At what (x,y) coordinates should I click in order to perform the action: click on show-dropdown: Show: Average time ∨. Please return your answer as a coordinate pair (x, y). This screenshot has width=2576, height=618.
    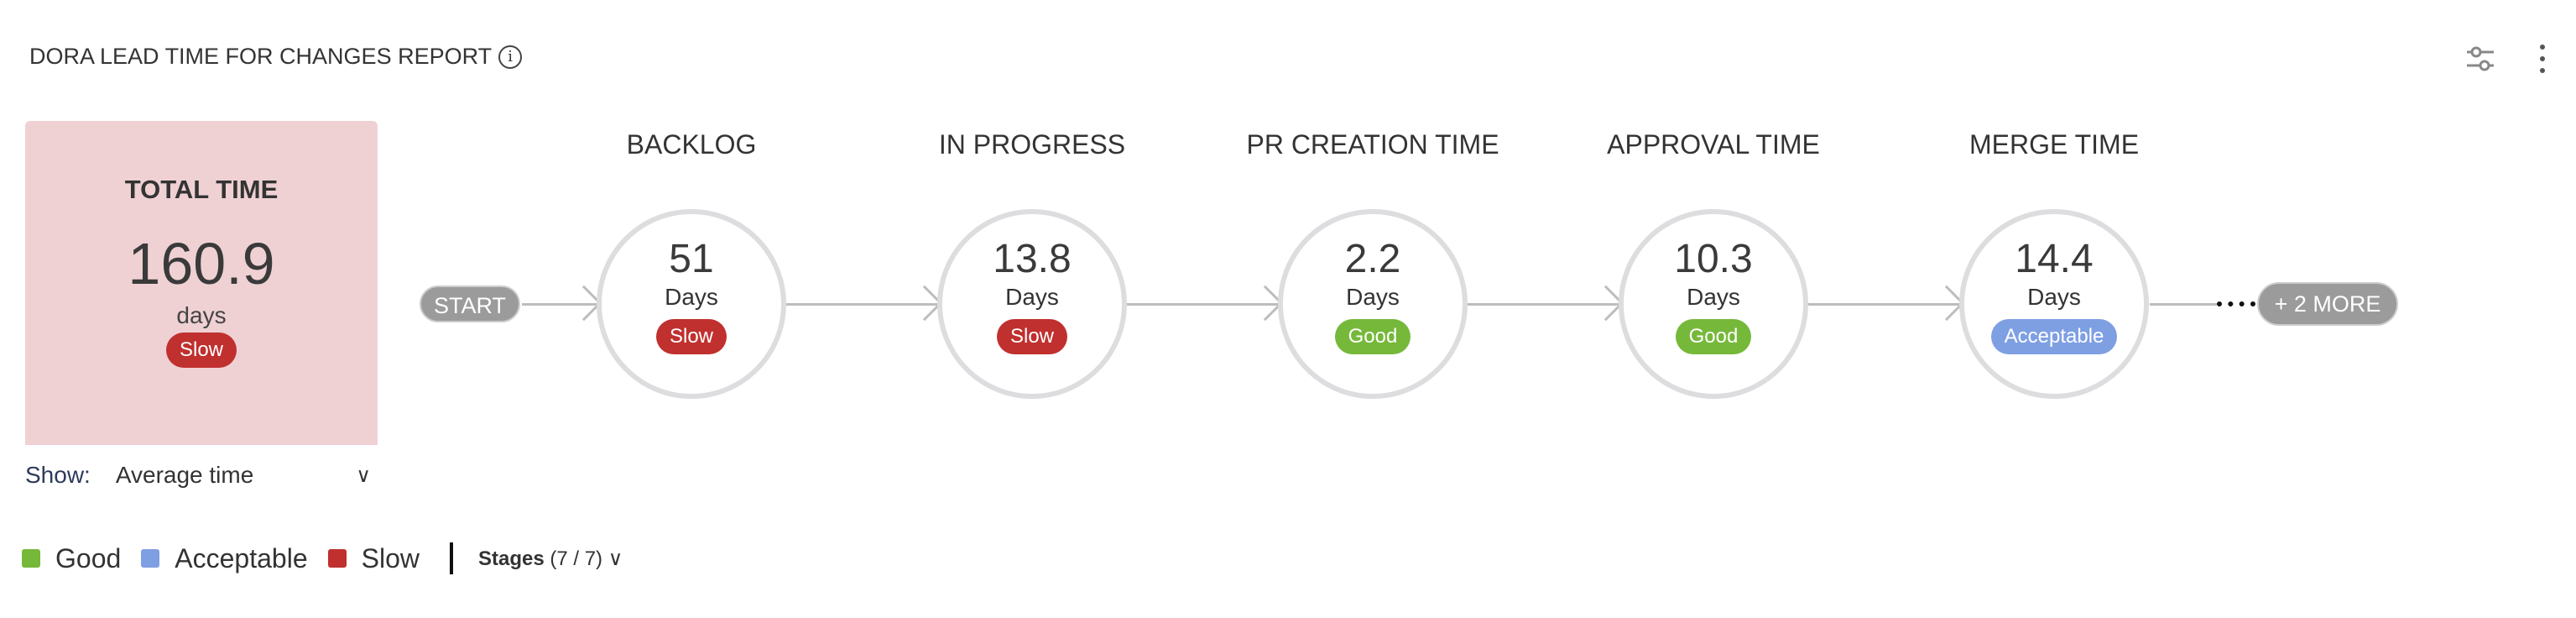
    Looking at the image, I should click on (201, 475).